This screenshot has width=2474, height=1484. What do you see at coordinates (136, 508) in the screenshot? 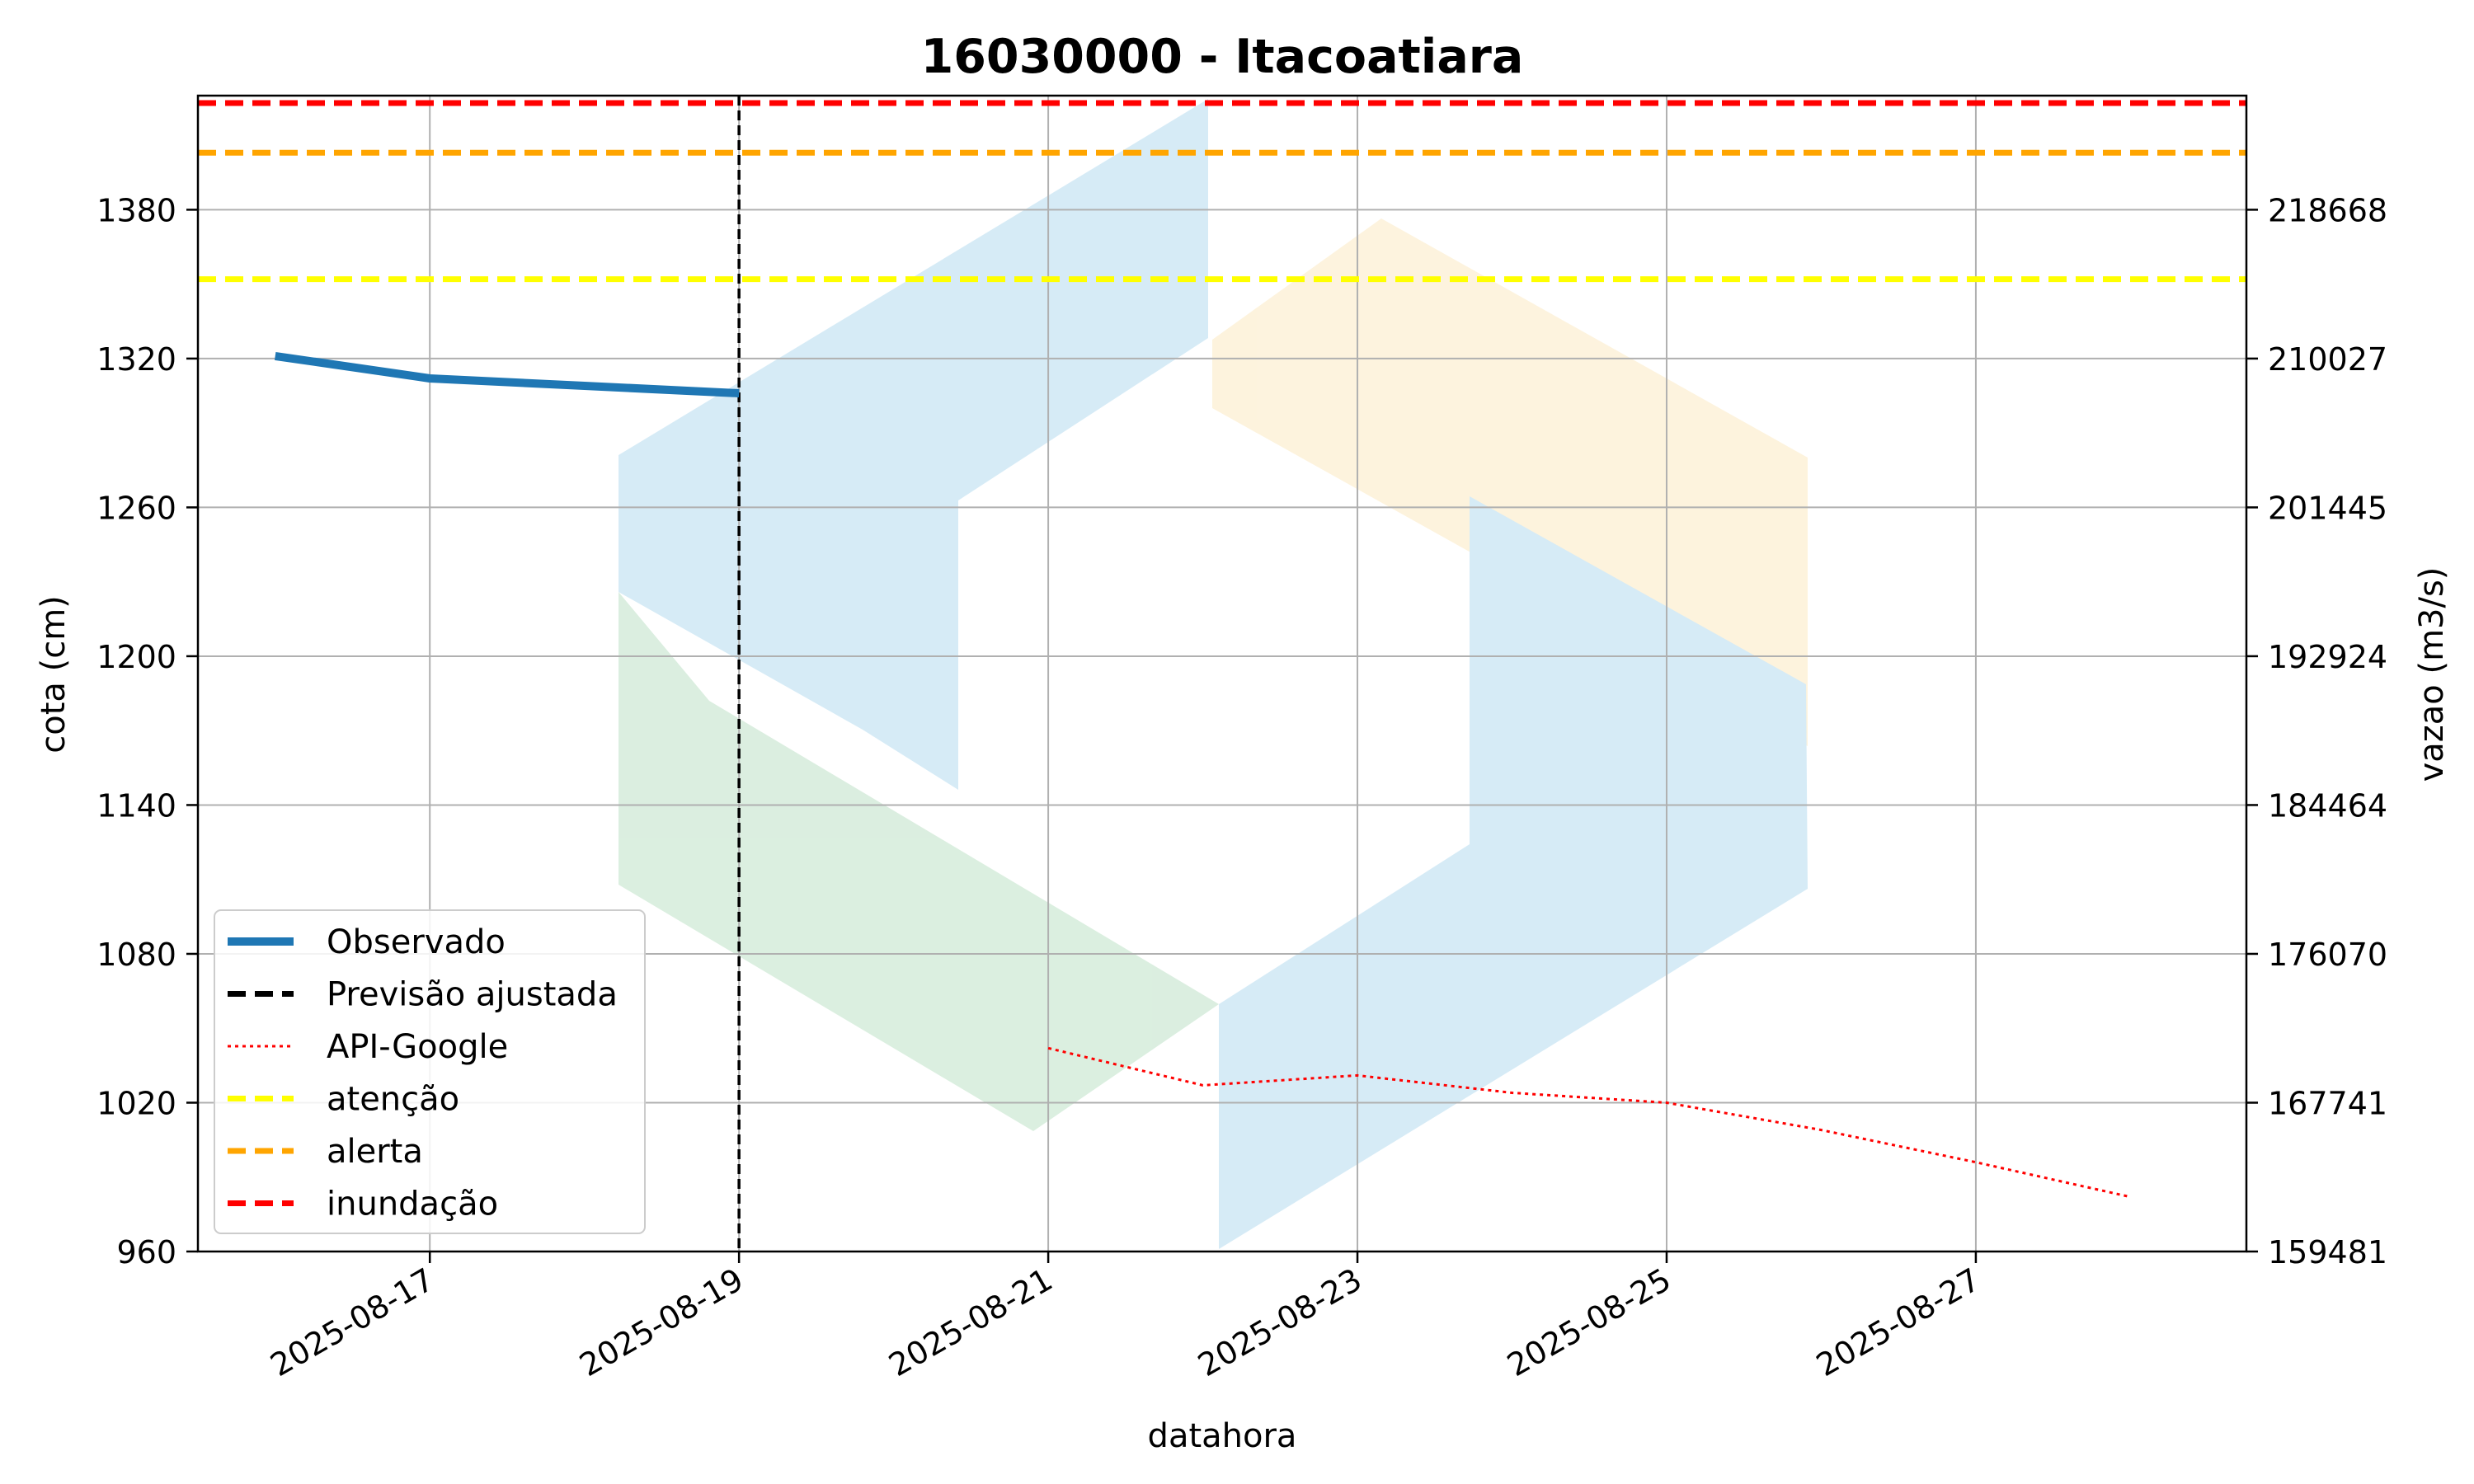
I see `y-tick-label: 1260` at bounding box center [136, 508].